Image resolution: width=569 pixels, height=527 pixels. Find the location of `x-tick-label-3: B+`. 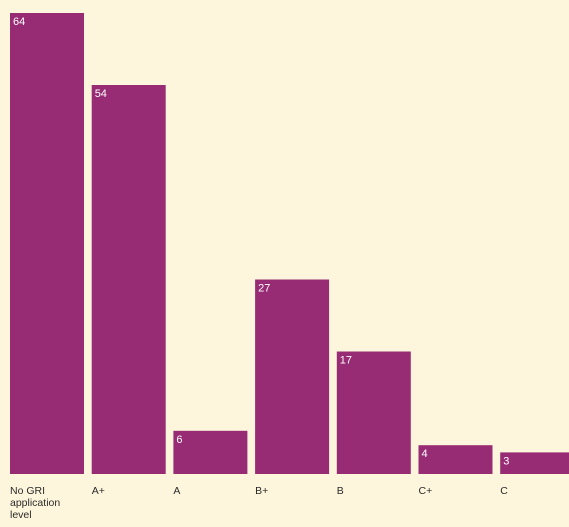

x-tick-label-3: B+ is located at coordinates (262, 491).